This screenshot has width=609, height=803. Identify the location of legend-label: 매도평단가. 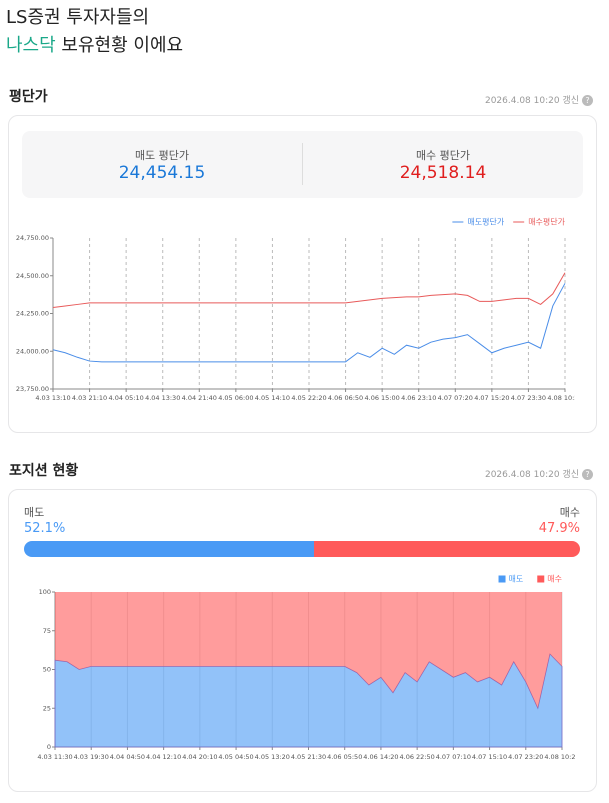
(485, 222).